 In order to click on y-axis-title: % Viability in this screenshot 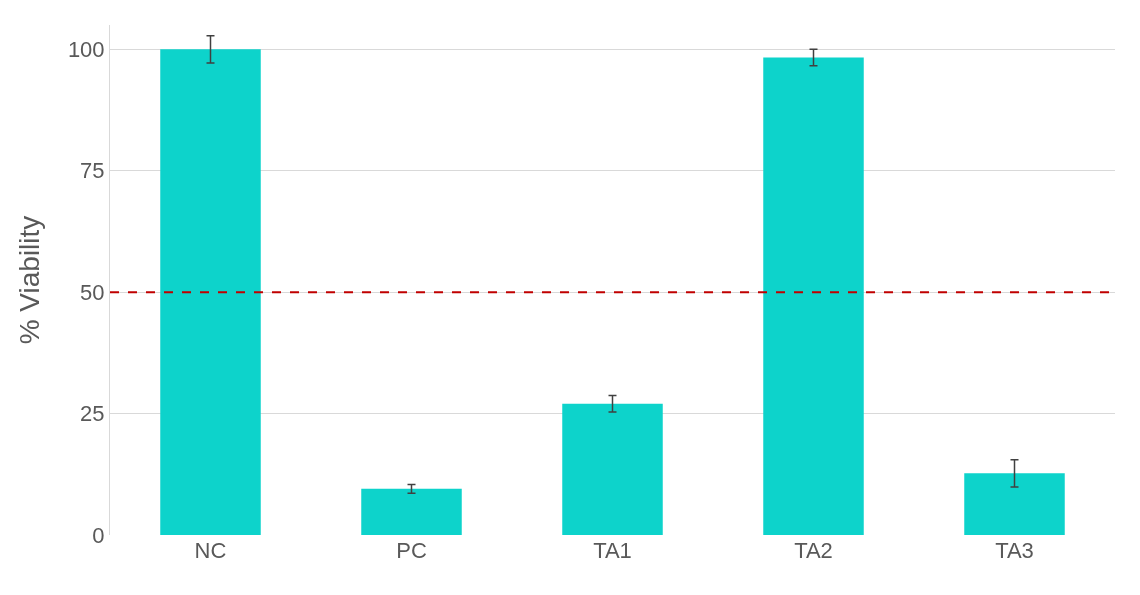, I will do `click(29, 280)`.